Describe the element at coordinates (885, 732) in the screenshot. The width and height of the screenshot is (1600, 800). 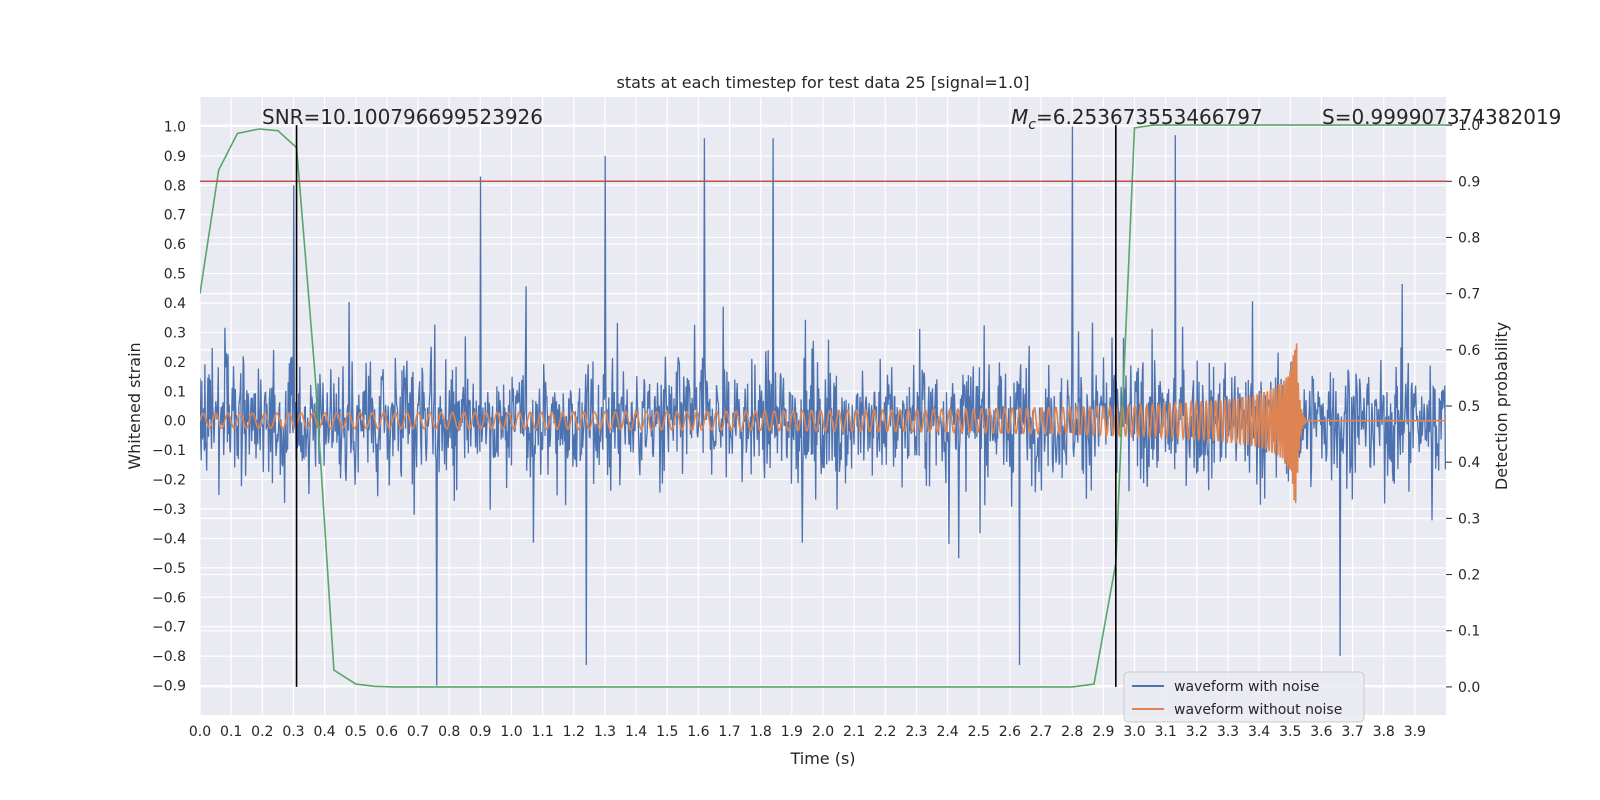
I see `x-tick-label: 2.2` at that location.